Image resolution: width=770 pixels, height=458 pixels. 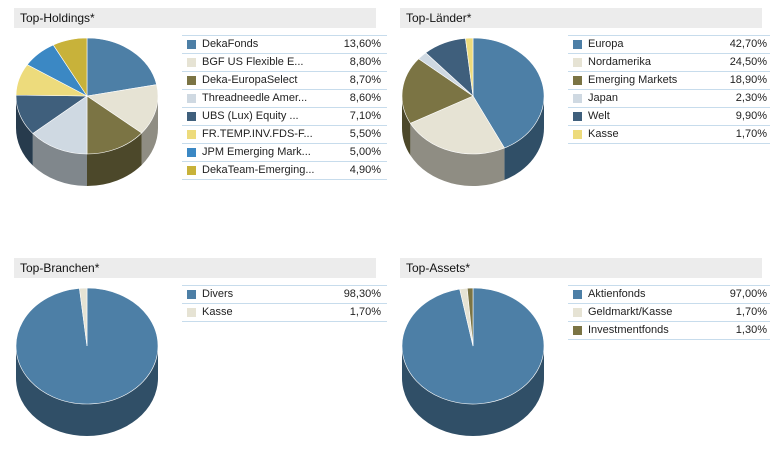 I want to click on legend-value: 13,60%, so click(x=362, y=44).